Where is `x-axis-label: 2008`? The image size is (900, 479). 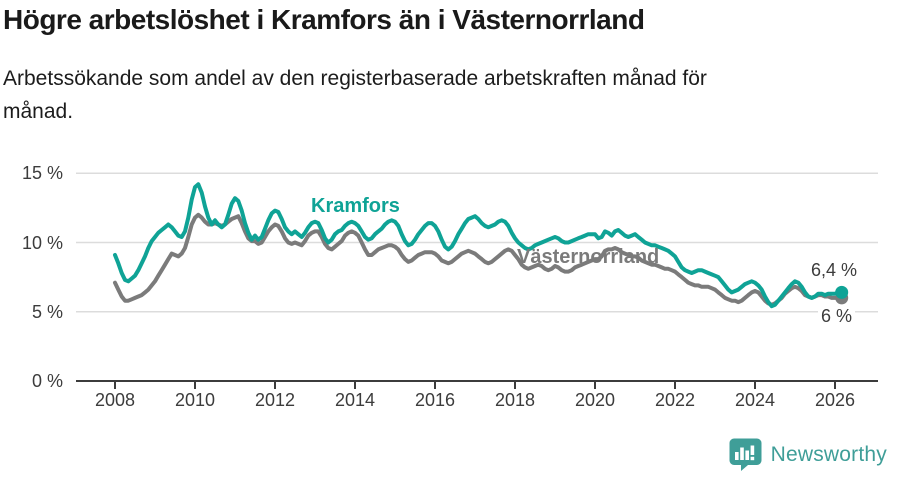
x-axis-label: 2008 is located at coordinates (115, 400).